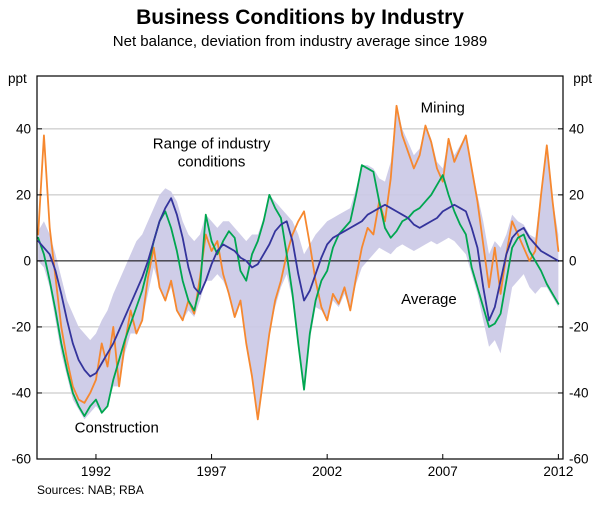  Describe the element at coordinates (21, 459) in the screenshot. I see `y-tick-label-left: -60` at that location.